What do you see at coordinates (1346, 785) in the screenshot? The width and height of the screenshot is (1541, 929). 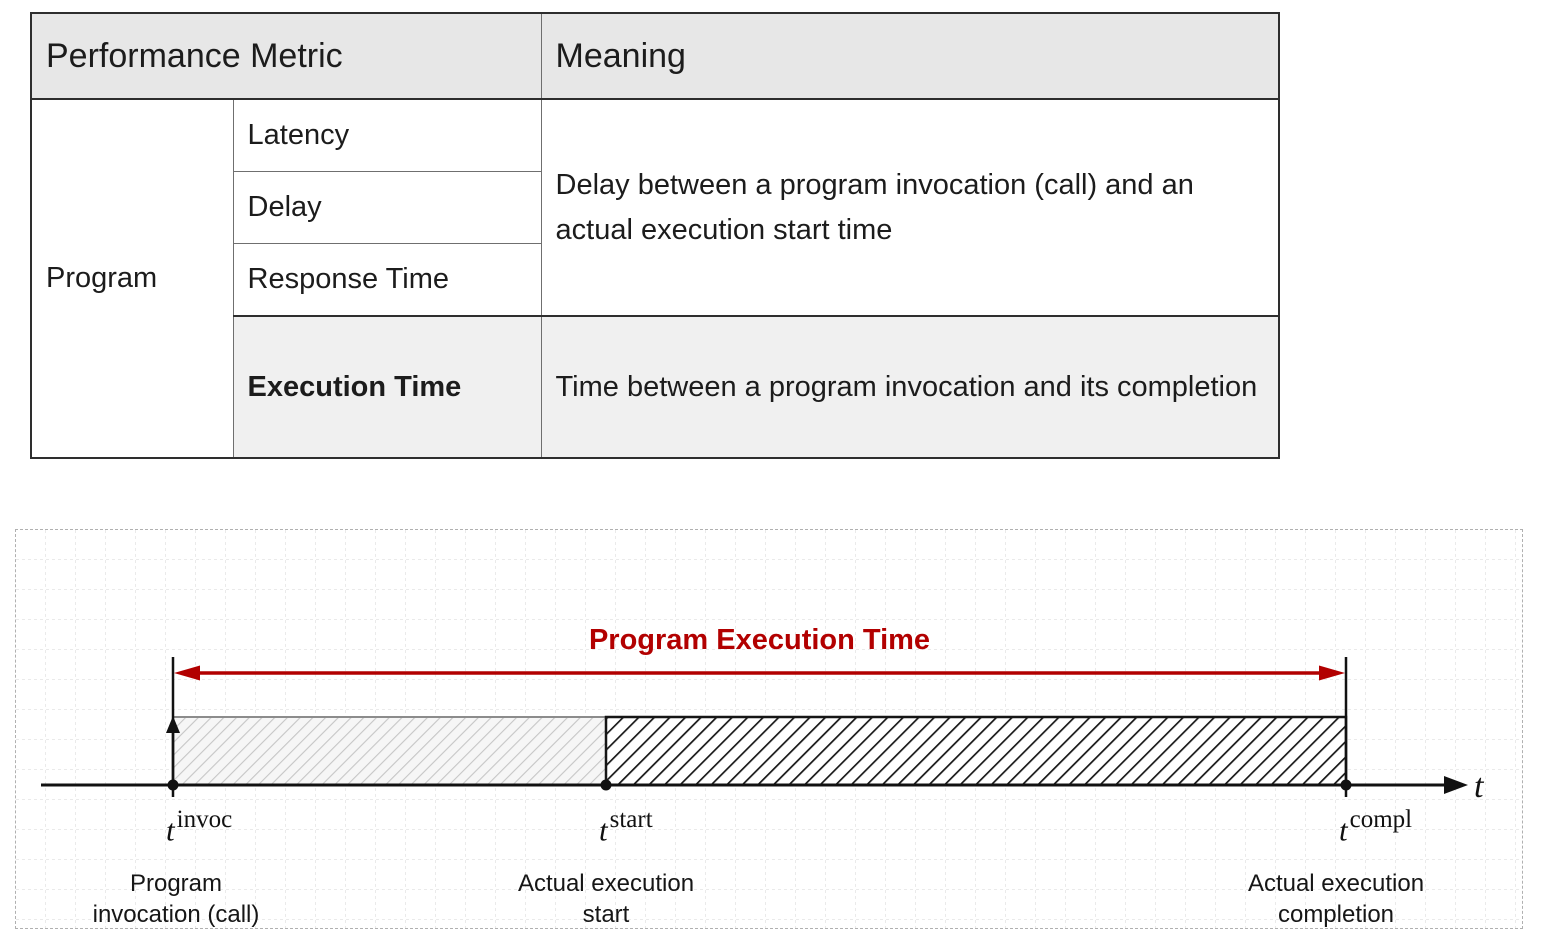 I see `completion-point` at bounding box center [1346, 785].